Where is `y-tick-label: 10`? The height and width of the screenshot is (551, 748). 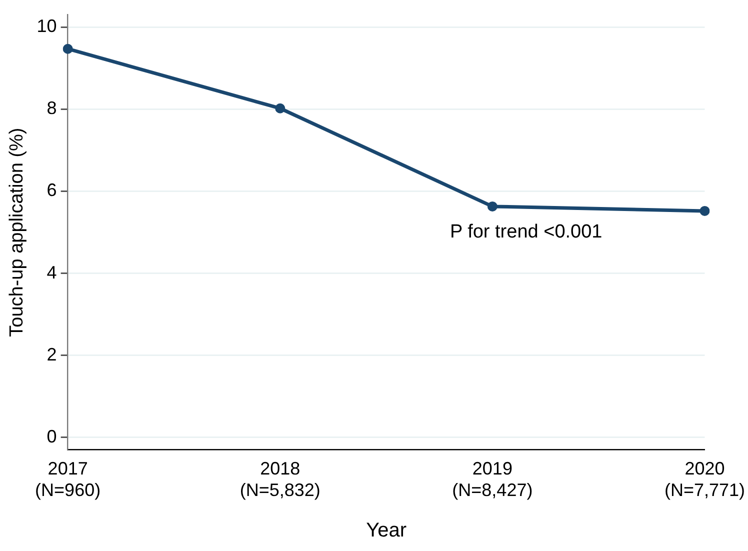
y-tick-label: 10 is located at coordinates (46, 26).